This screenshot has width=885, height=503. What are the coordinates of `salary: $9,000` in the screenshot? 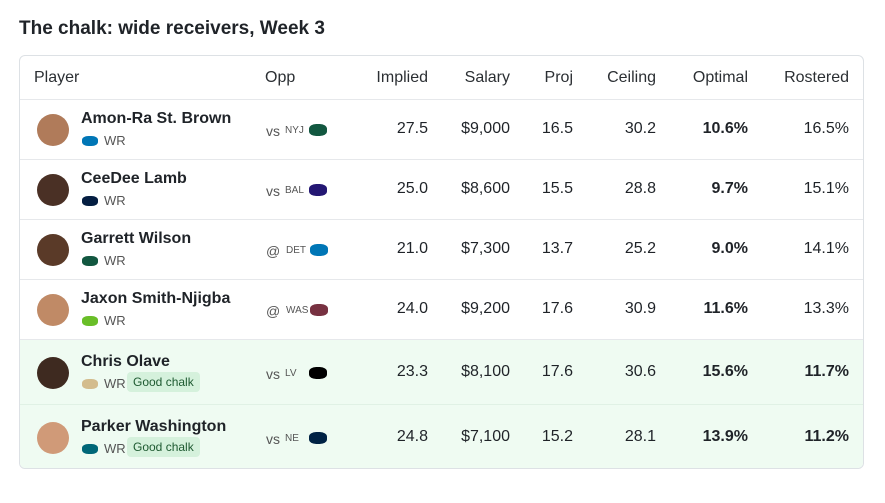 It's located at (485, 128).